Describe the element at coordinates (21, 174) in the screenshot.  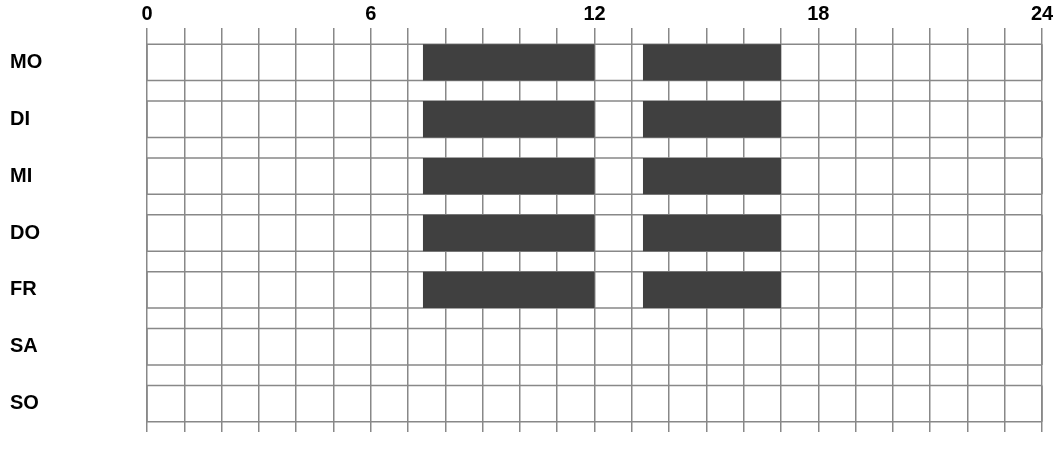
I see `y-tick-label: MI` at that location.